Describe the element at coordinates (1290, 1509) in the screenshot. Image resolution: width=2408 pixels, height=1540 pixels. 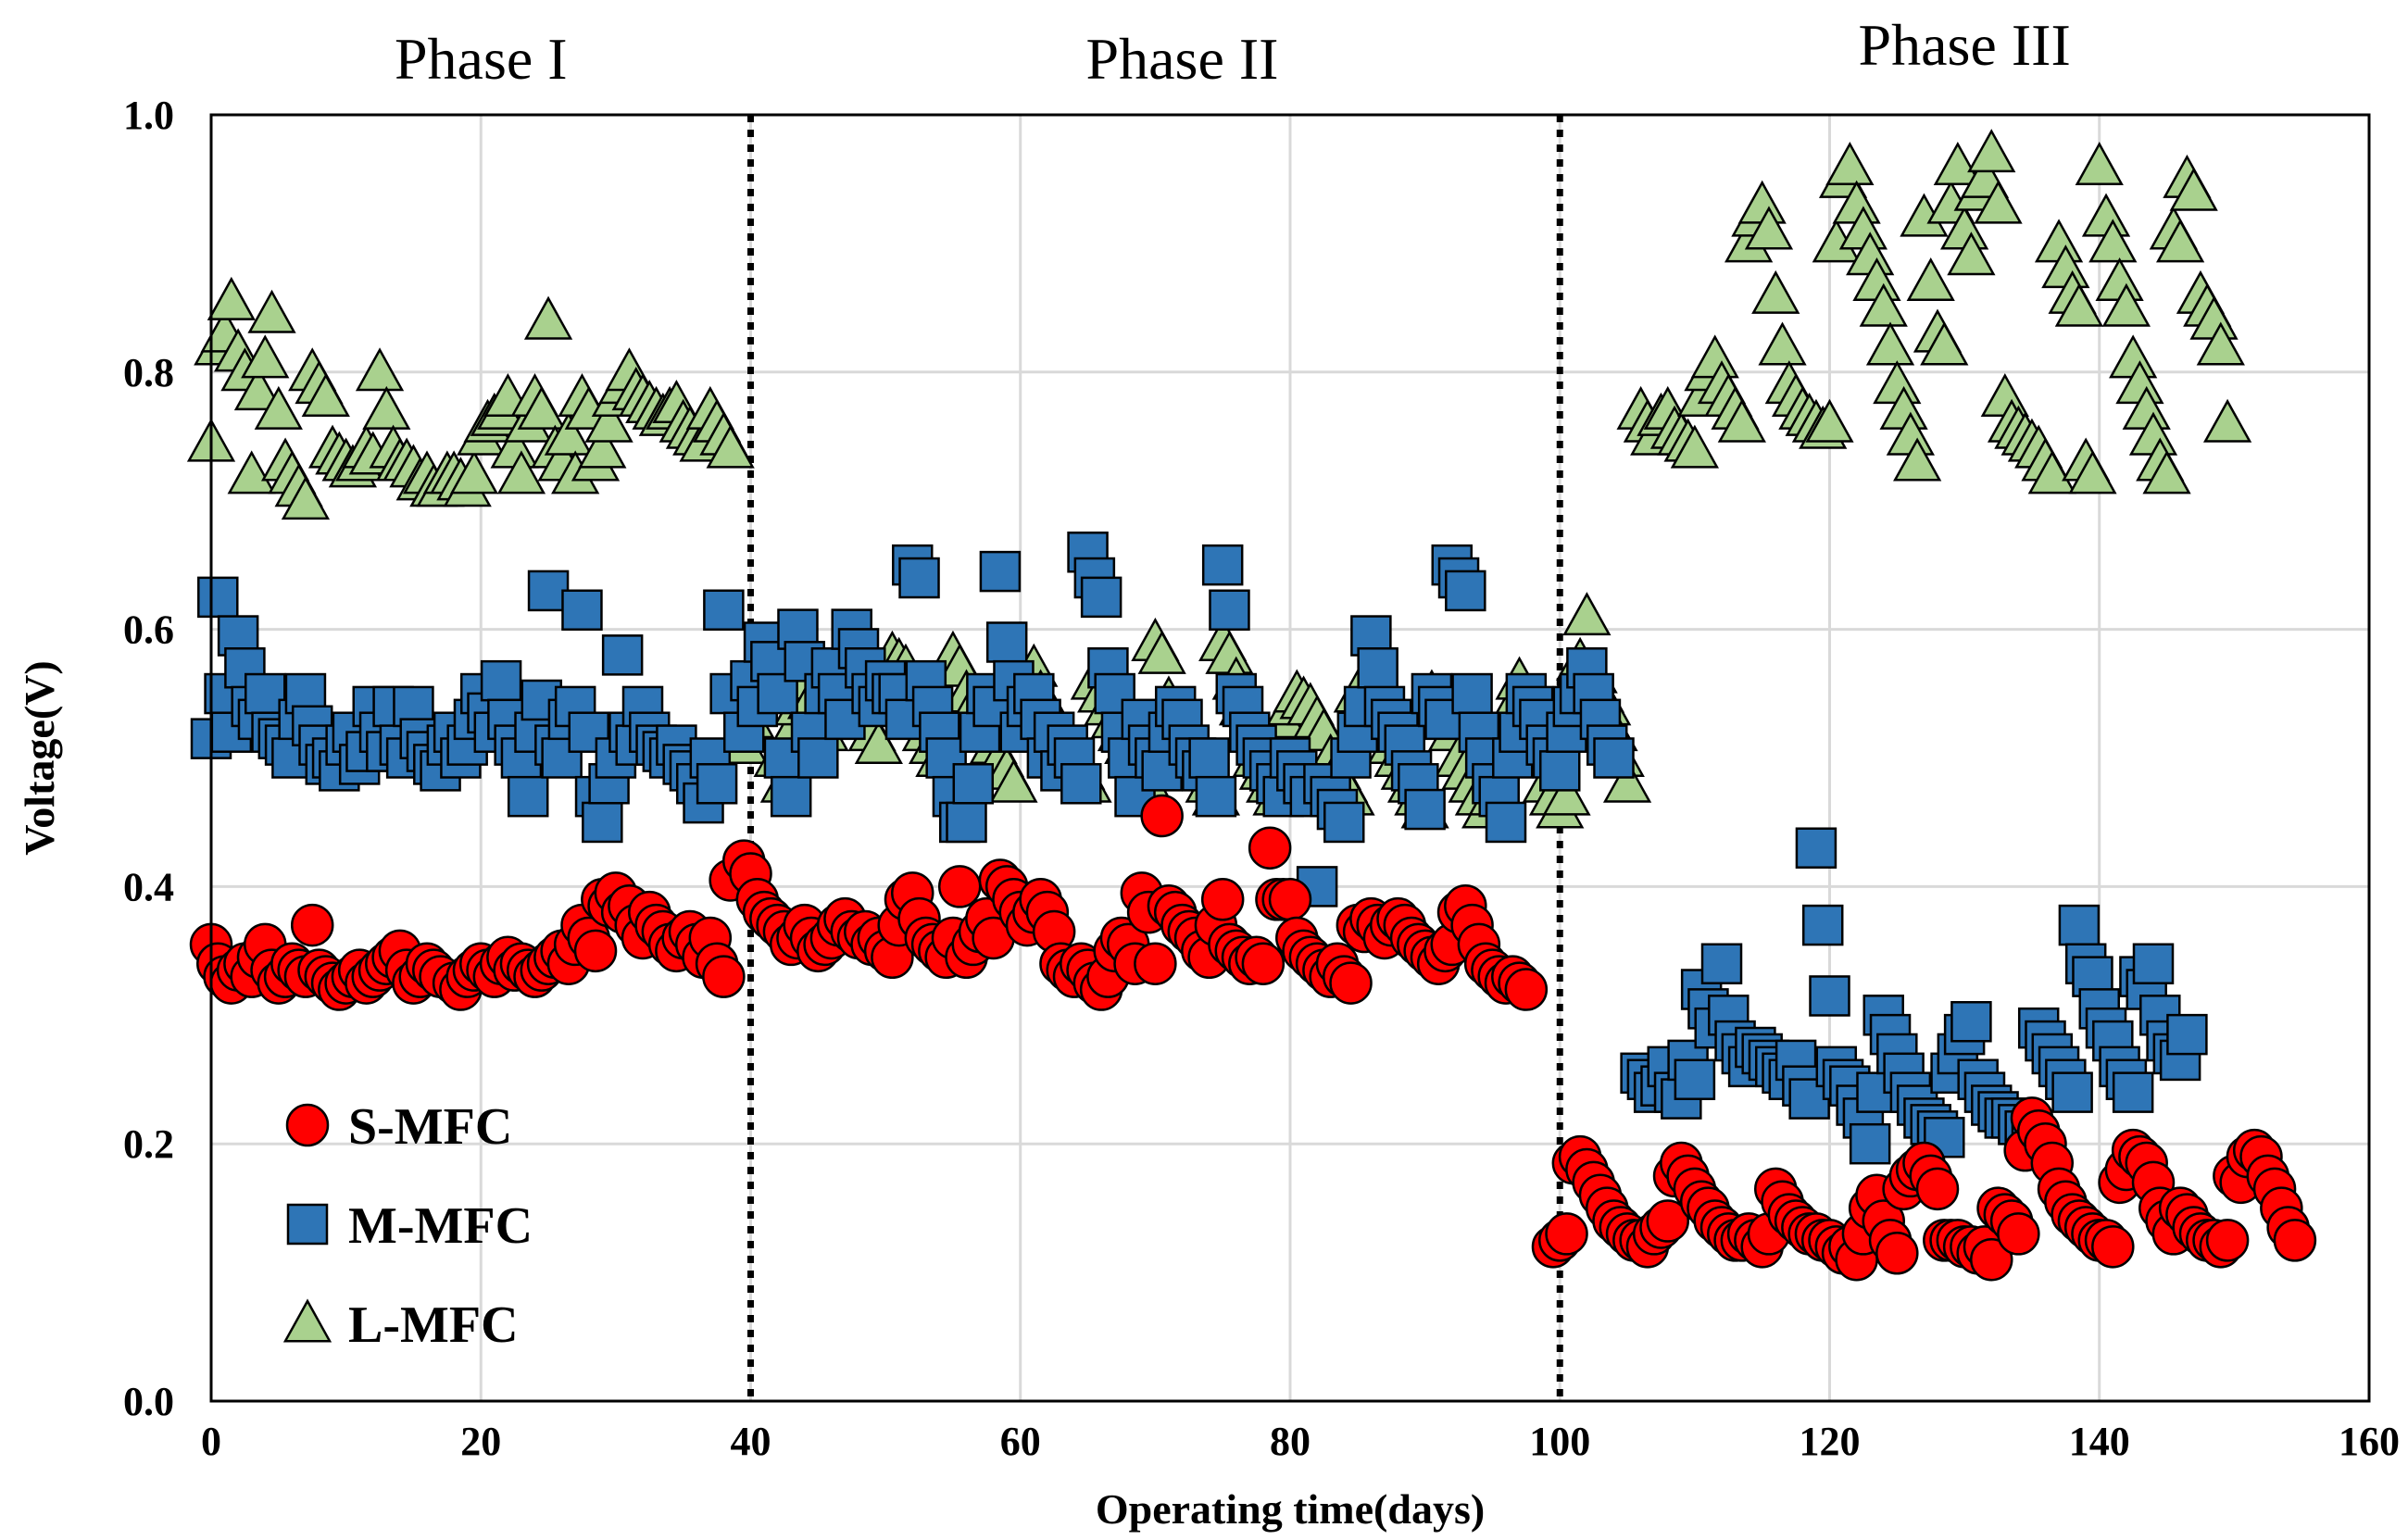
I see `x-axis-title: Operating time(days)` at that location.